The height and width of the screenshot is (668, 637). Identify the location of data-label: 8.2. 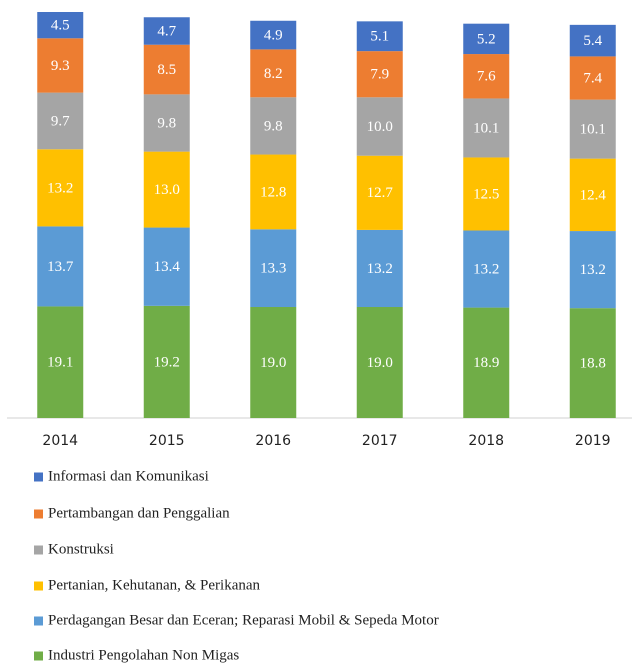
(273, 74).